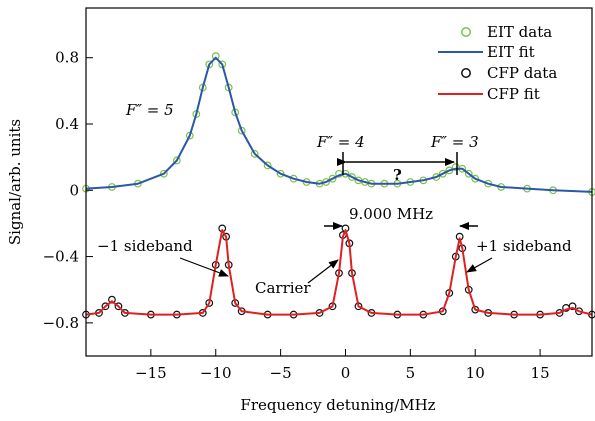 The image size is (595, 421). What do you see at coordinates (466, 32) in the screenshot?
I see `legend-eit-data-marker` at bounding box center [466, 32].